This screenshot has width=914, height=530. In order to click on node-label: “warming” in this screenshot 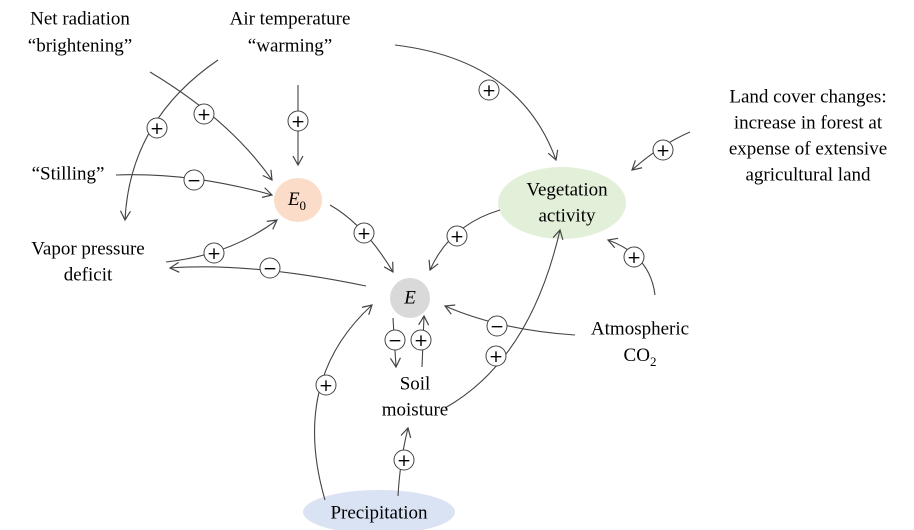, I will do `click(290, 45)`.